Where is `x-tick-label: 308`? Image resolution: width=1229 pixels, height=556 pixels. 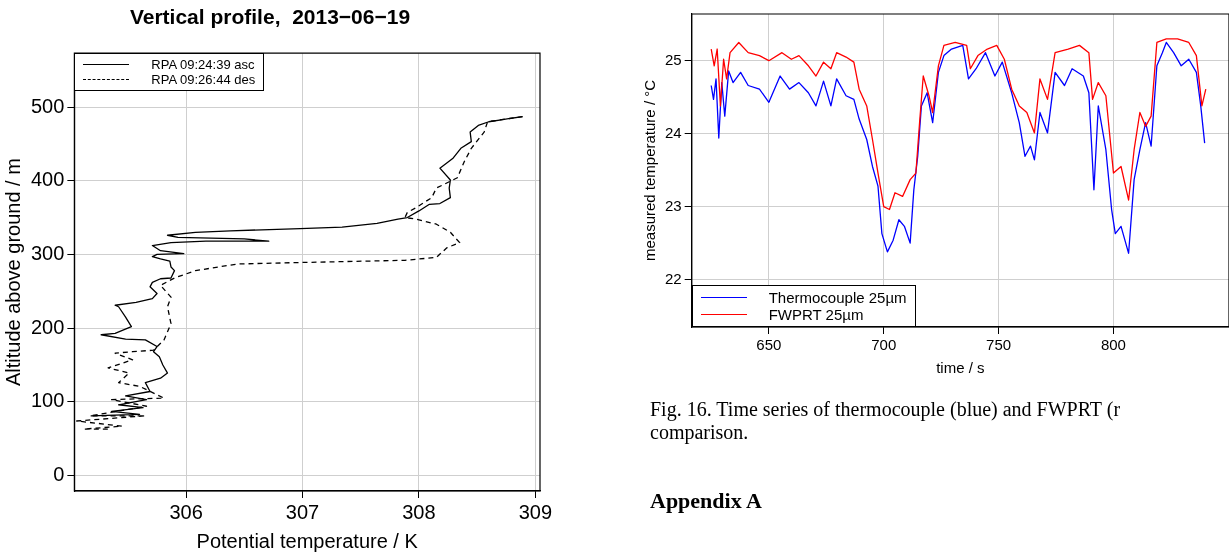 x-tick-label: 308 is located at coordinates (419, 511).